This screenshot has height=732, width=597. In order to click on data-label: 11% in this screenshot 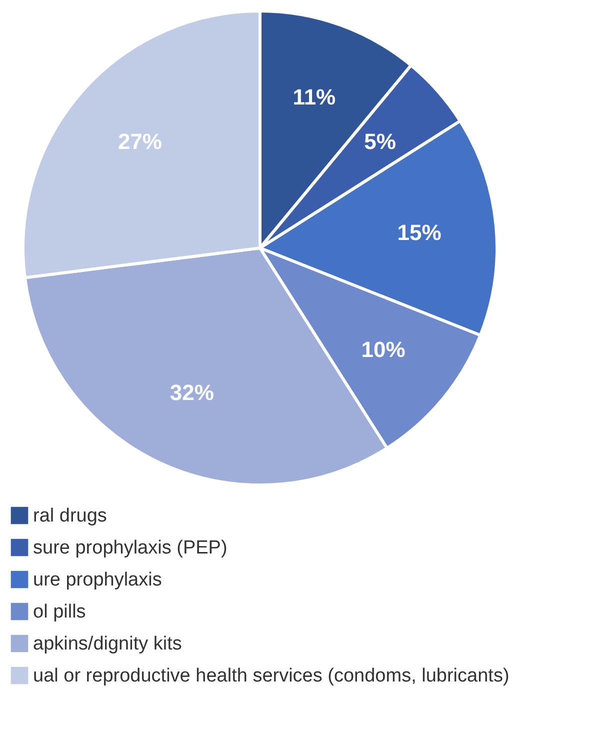, I will do `click(314, 97)`.